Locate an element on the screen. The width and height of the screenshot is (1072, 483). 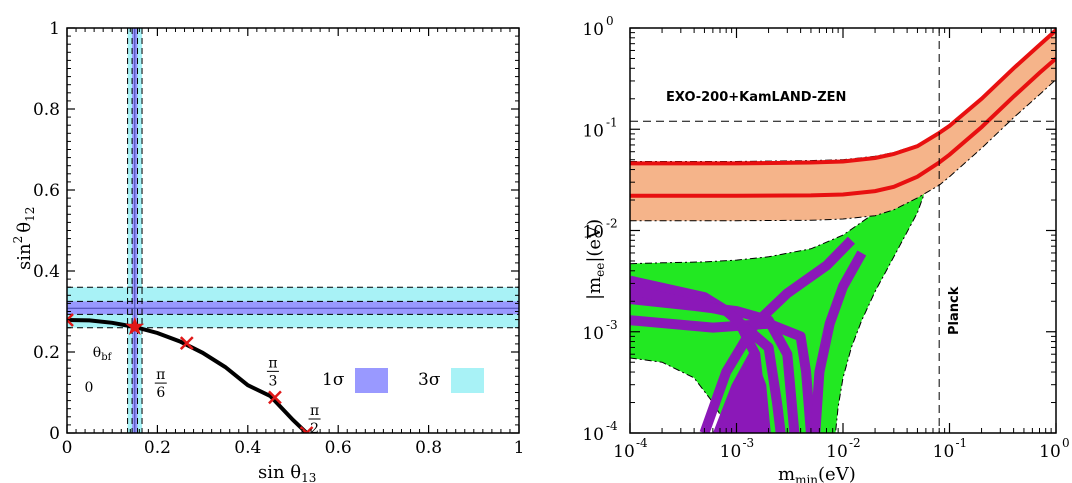
legend-label-3sigma: 3σ is located at coordinates (429, 380).